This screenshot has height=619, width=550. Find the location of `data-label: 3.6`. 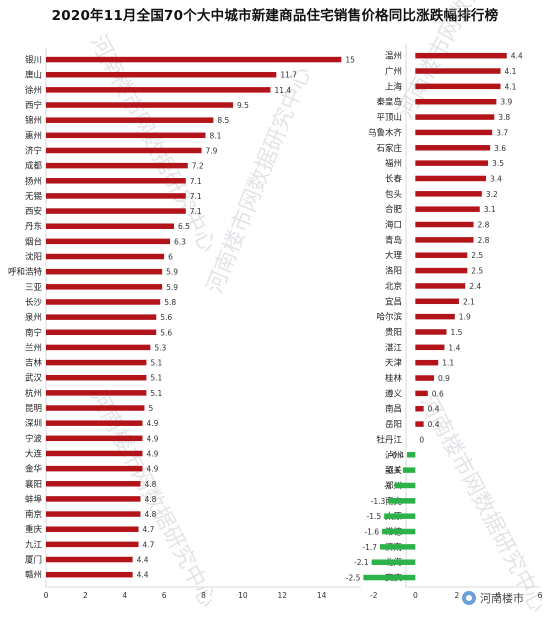

data-label: 3.6 is located at coordinates (500, 148).